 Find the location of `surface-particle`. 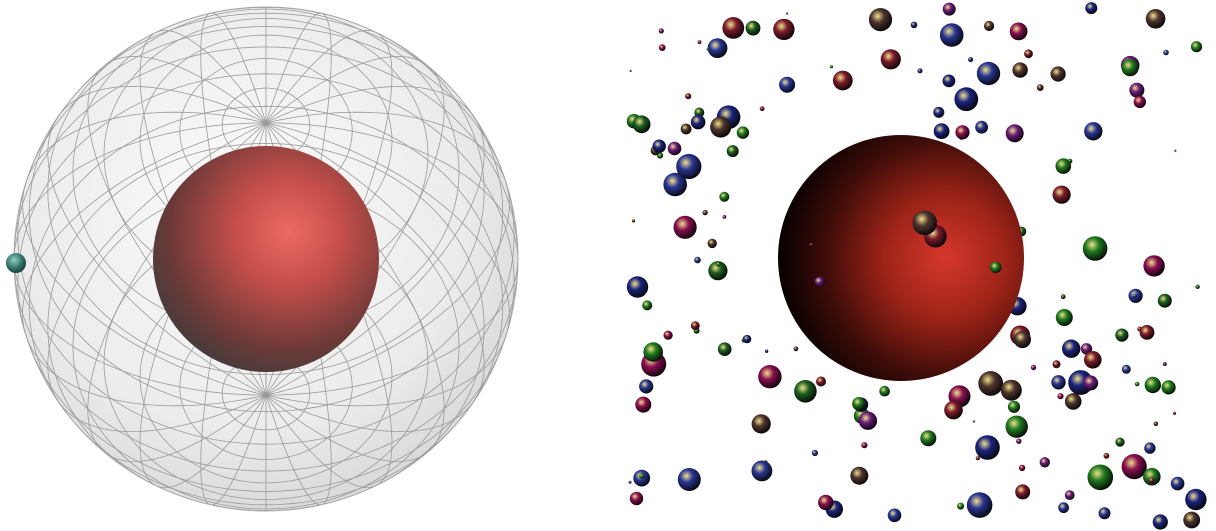

surface-particle is located at coordinates (16, 263).